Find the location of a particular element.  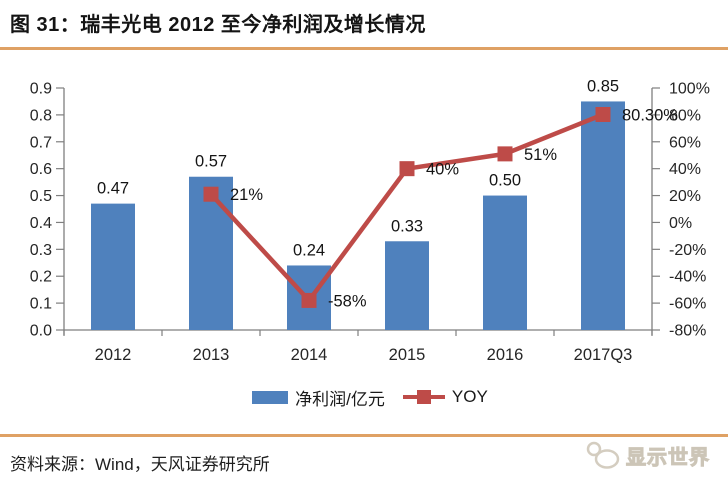

left-axis-tick-label: 0.8 is located at coordinates (41, 115).